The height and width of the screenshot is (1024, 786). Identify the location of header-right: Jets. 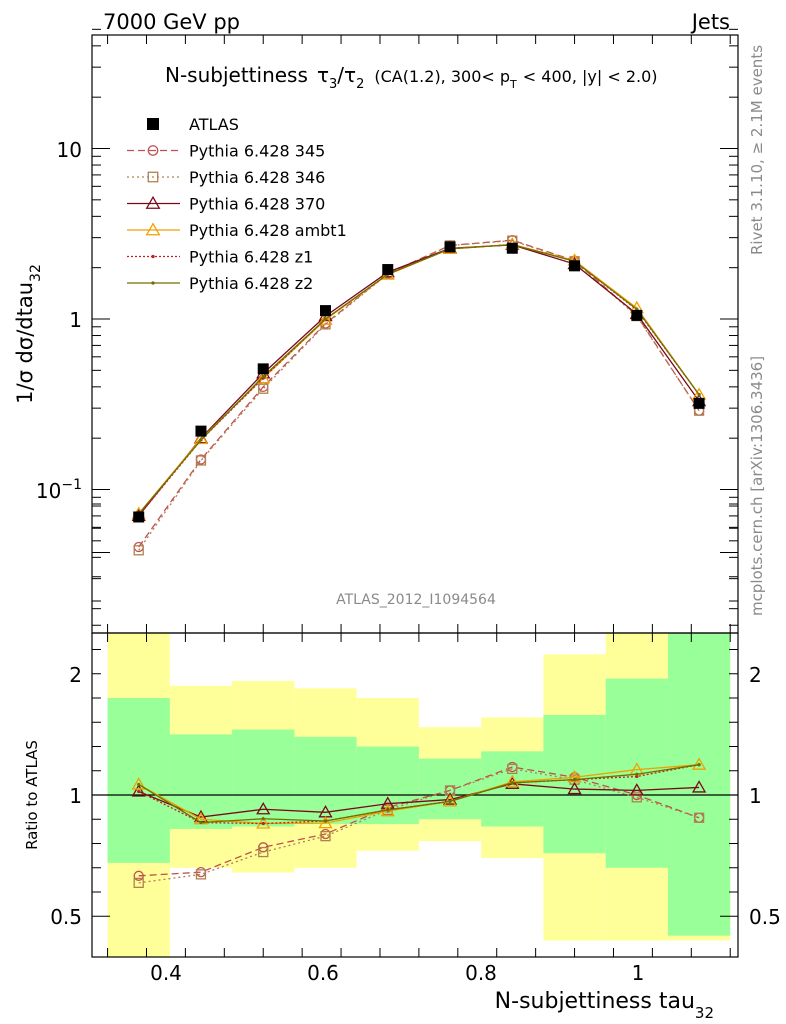
(710, 22).